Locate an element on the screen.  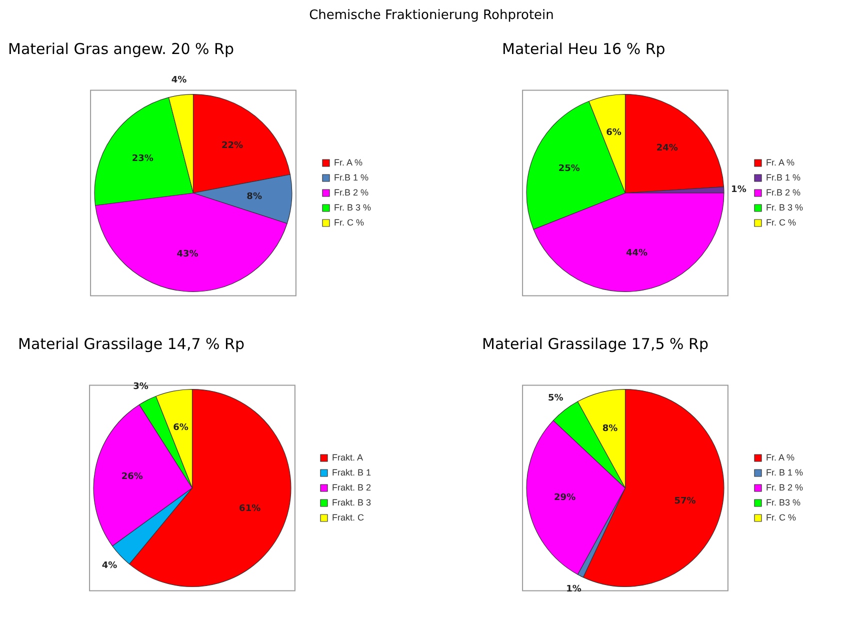
legend-label: Frakt. B 3 is located at coordinates (352, 502).